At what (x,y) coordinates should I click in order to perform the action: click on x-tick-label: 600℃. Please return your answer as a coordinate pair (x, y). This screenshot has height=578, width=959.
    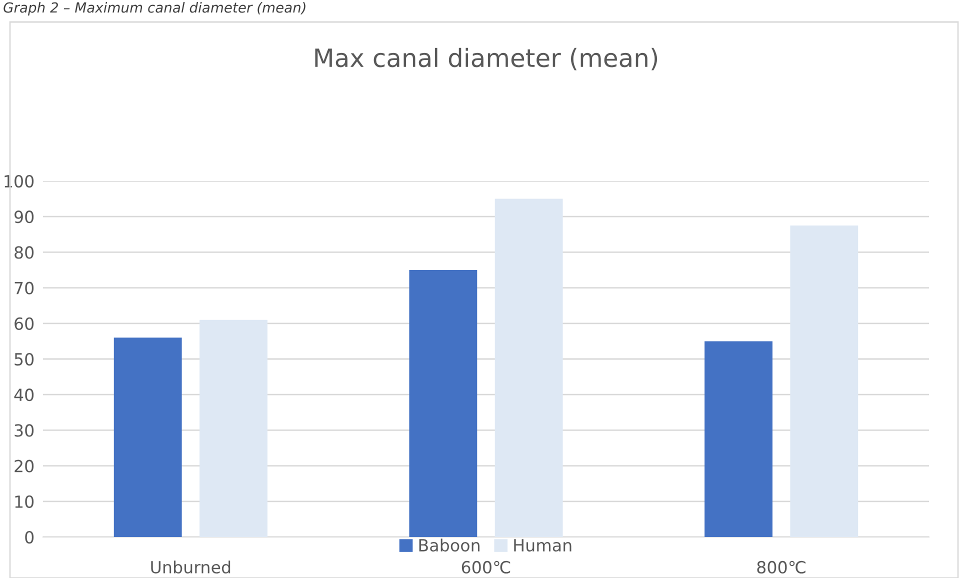
    Looking at the image, I should click on (486, 567).